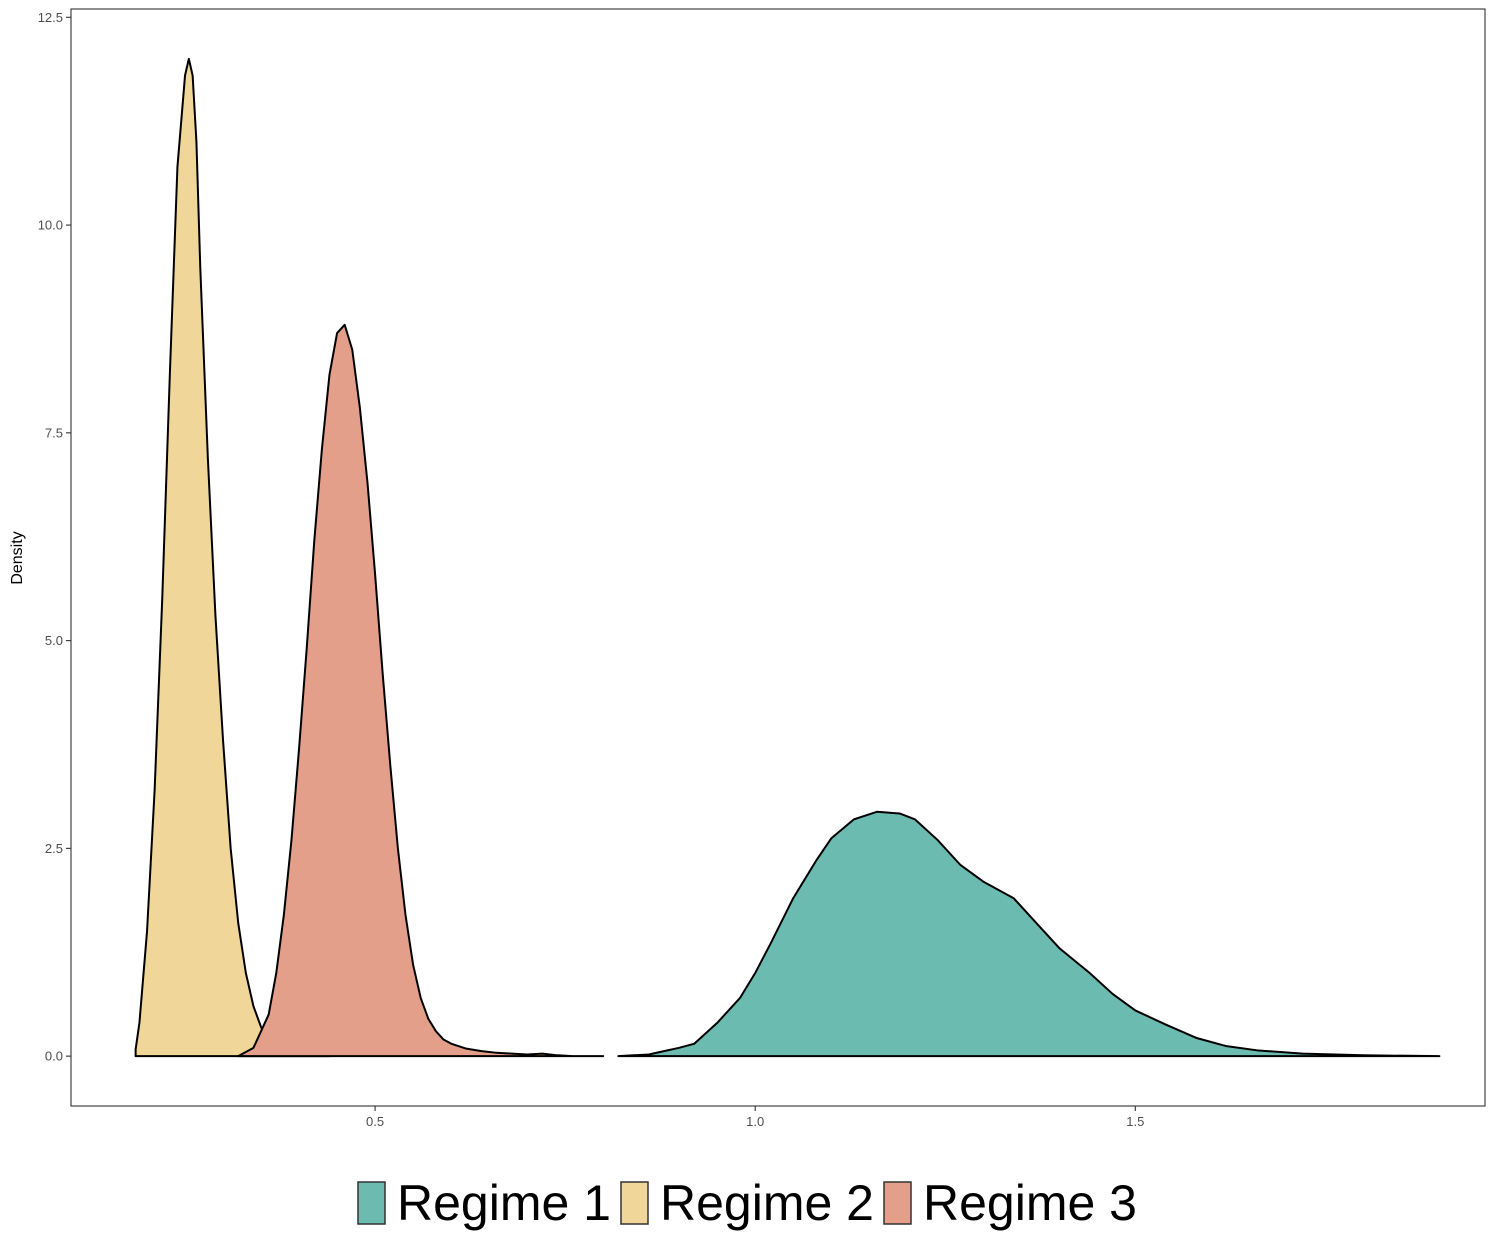 The width and height of the screenshot is (1495, 1246). Describe the element at coordinates (1030, 1203) in the screenshot. I see `legend-label: Regime 3` at that location.